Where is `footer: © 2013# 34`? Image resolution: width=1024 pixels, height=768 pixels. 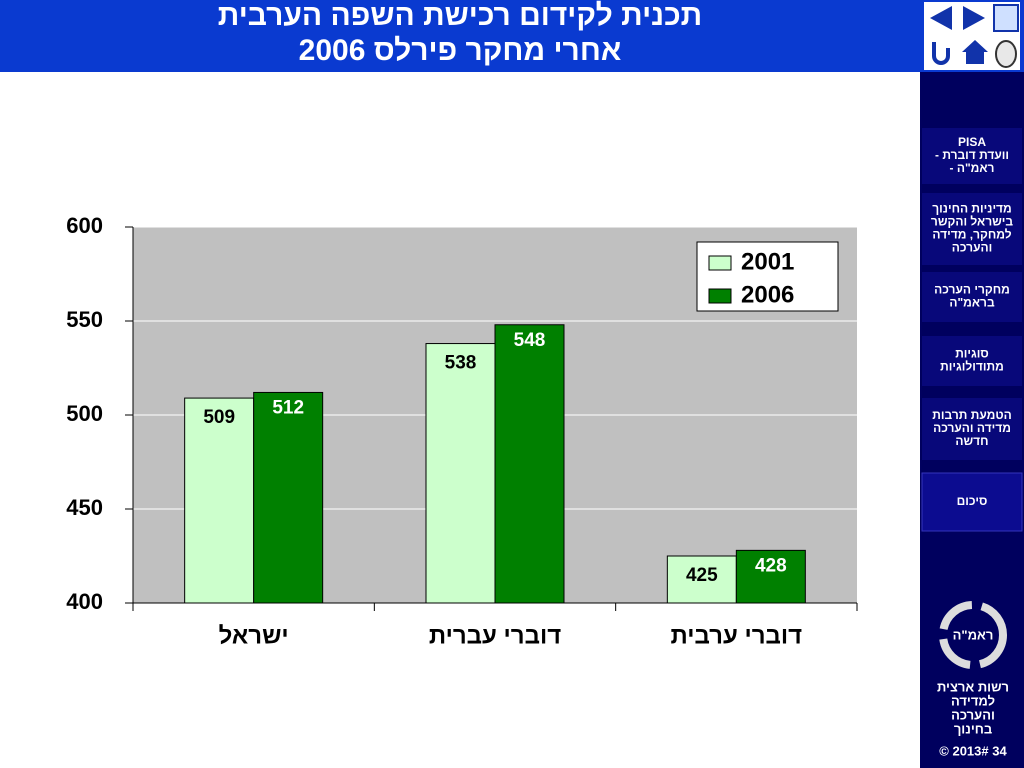
footer: © 2013# 34 is located at coordinates (973, 750).